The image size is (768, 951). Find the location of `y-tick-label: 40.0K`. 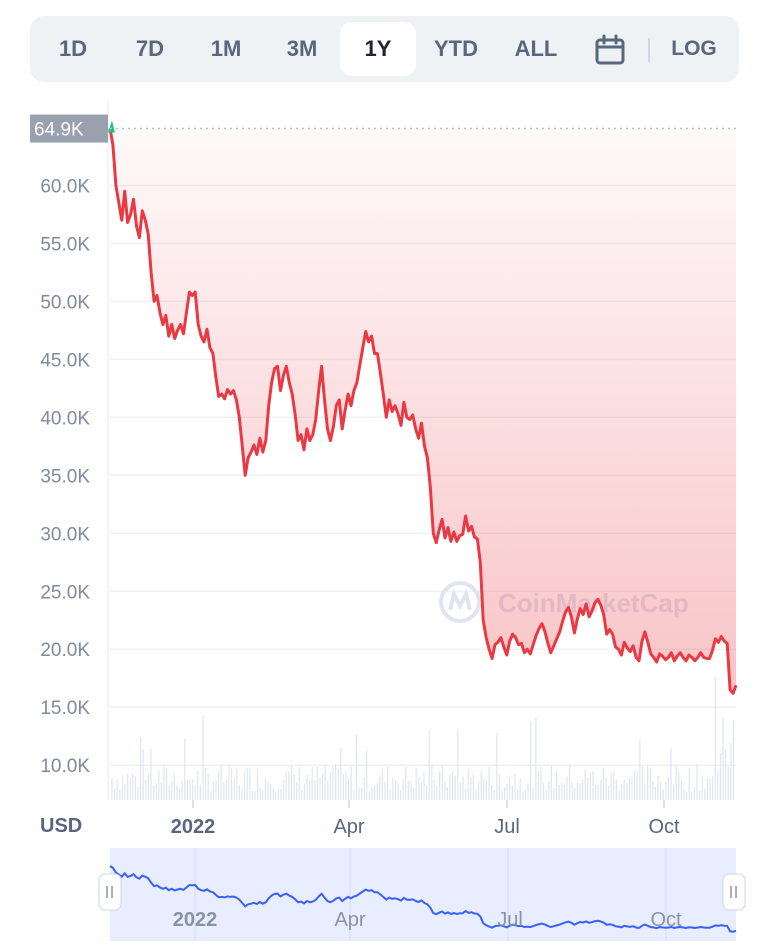

y-tick-label: 40.0K is located at coordinates (65, 418).